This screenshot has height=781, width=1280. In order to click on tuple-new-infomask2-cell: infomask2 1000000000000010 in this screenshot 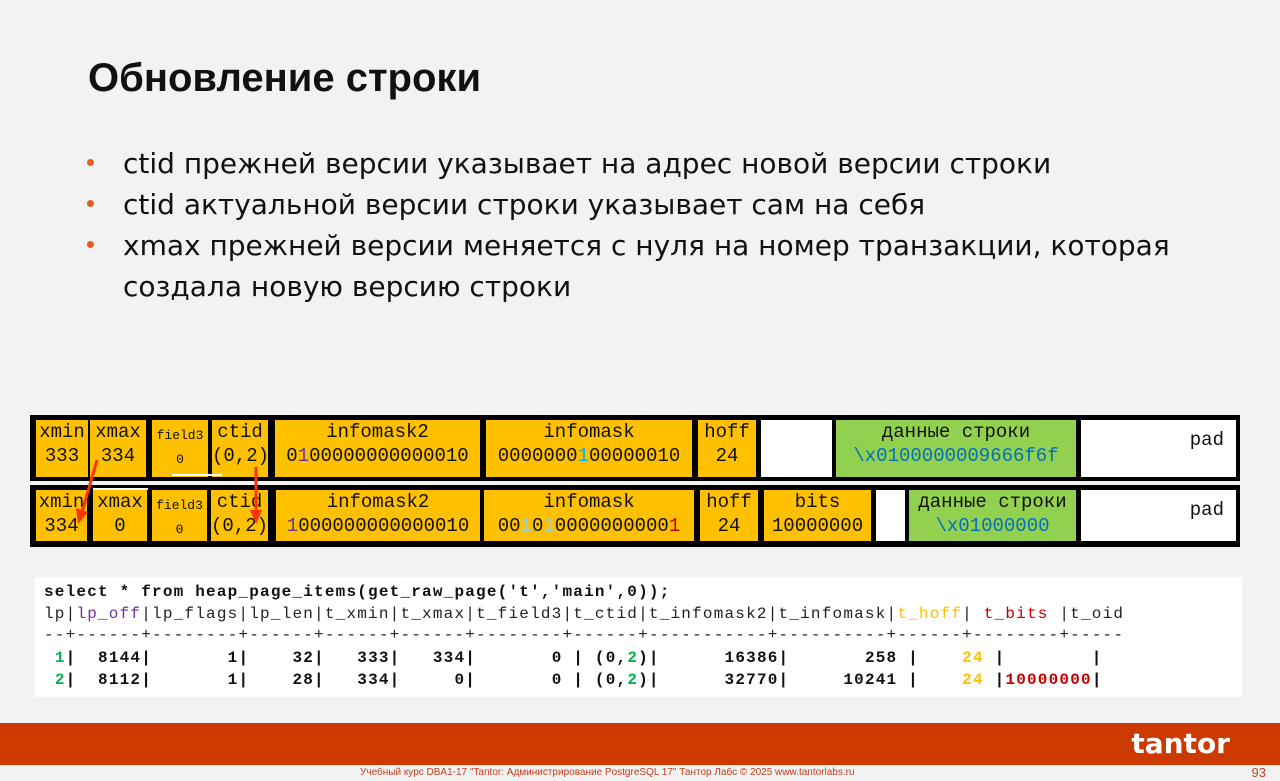, I will do `click(378, 515)`.